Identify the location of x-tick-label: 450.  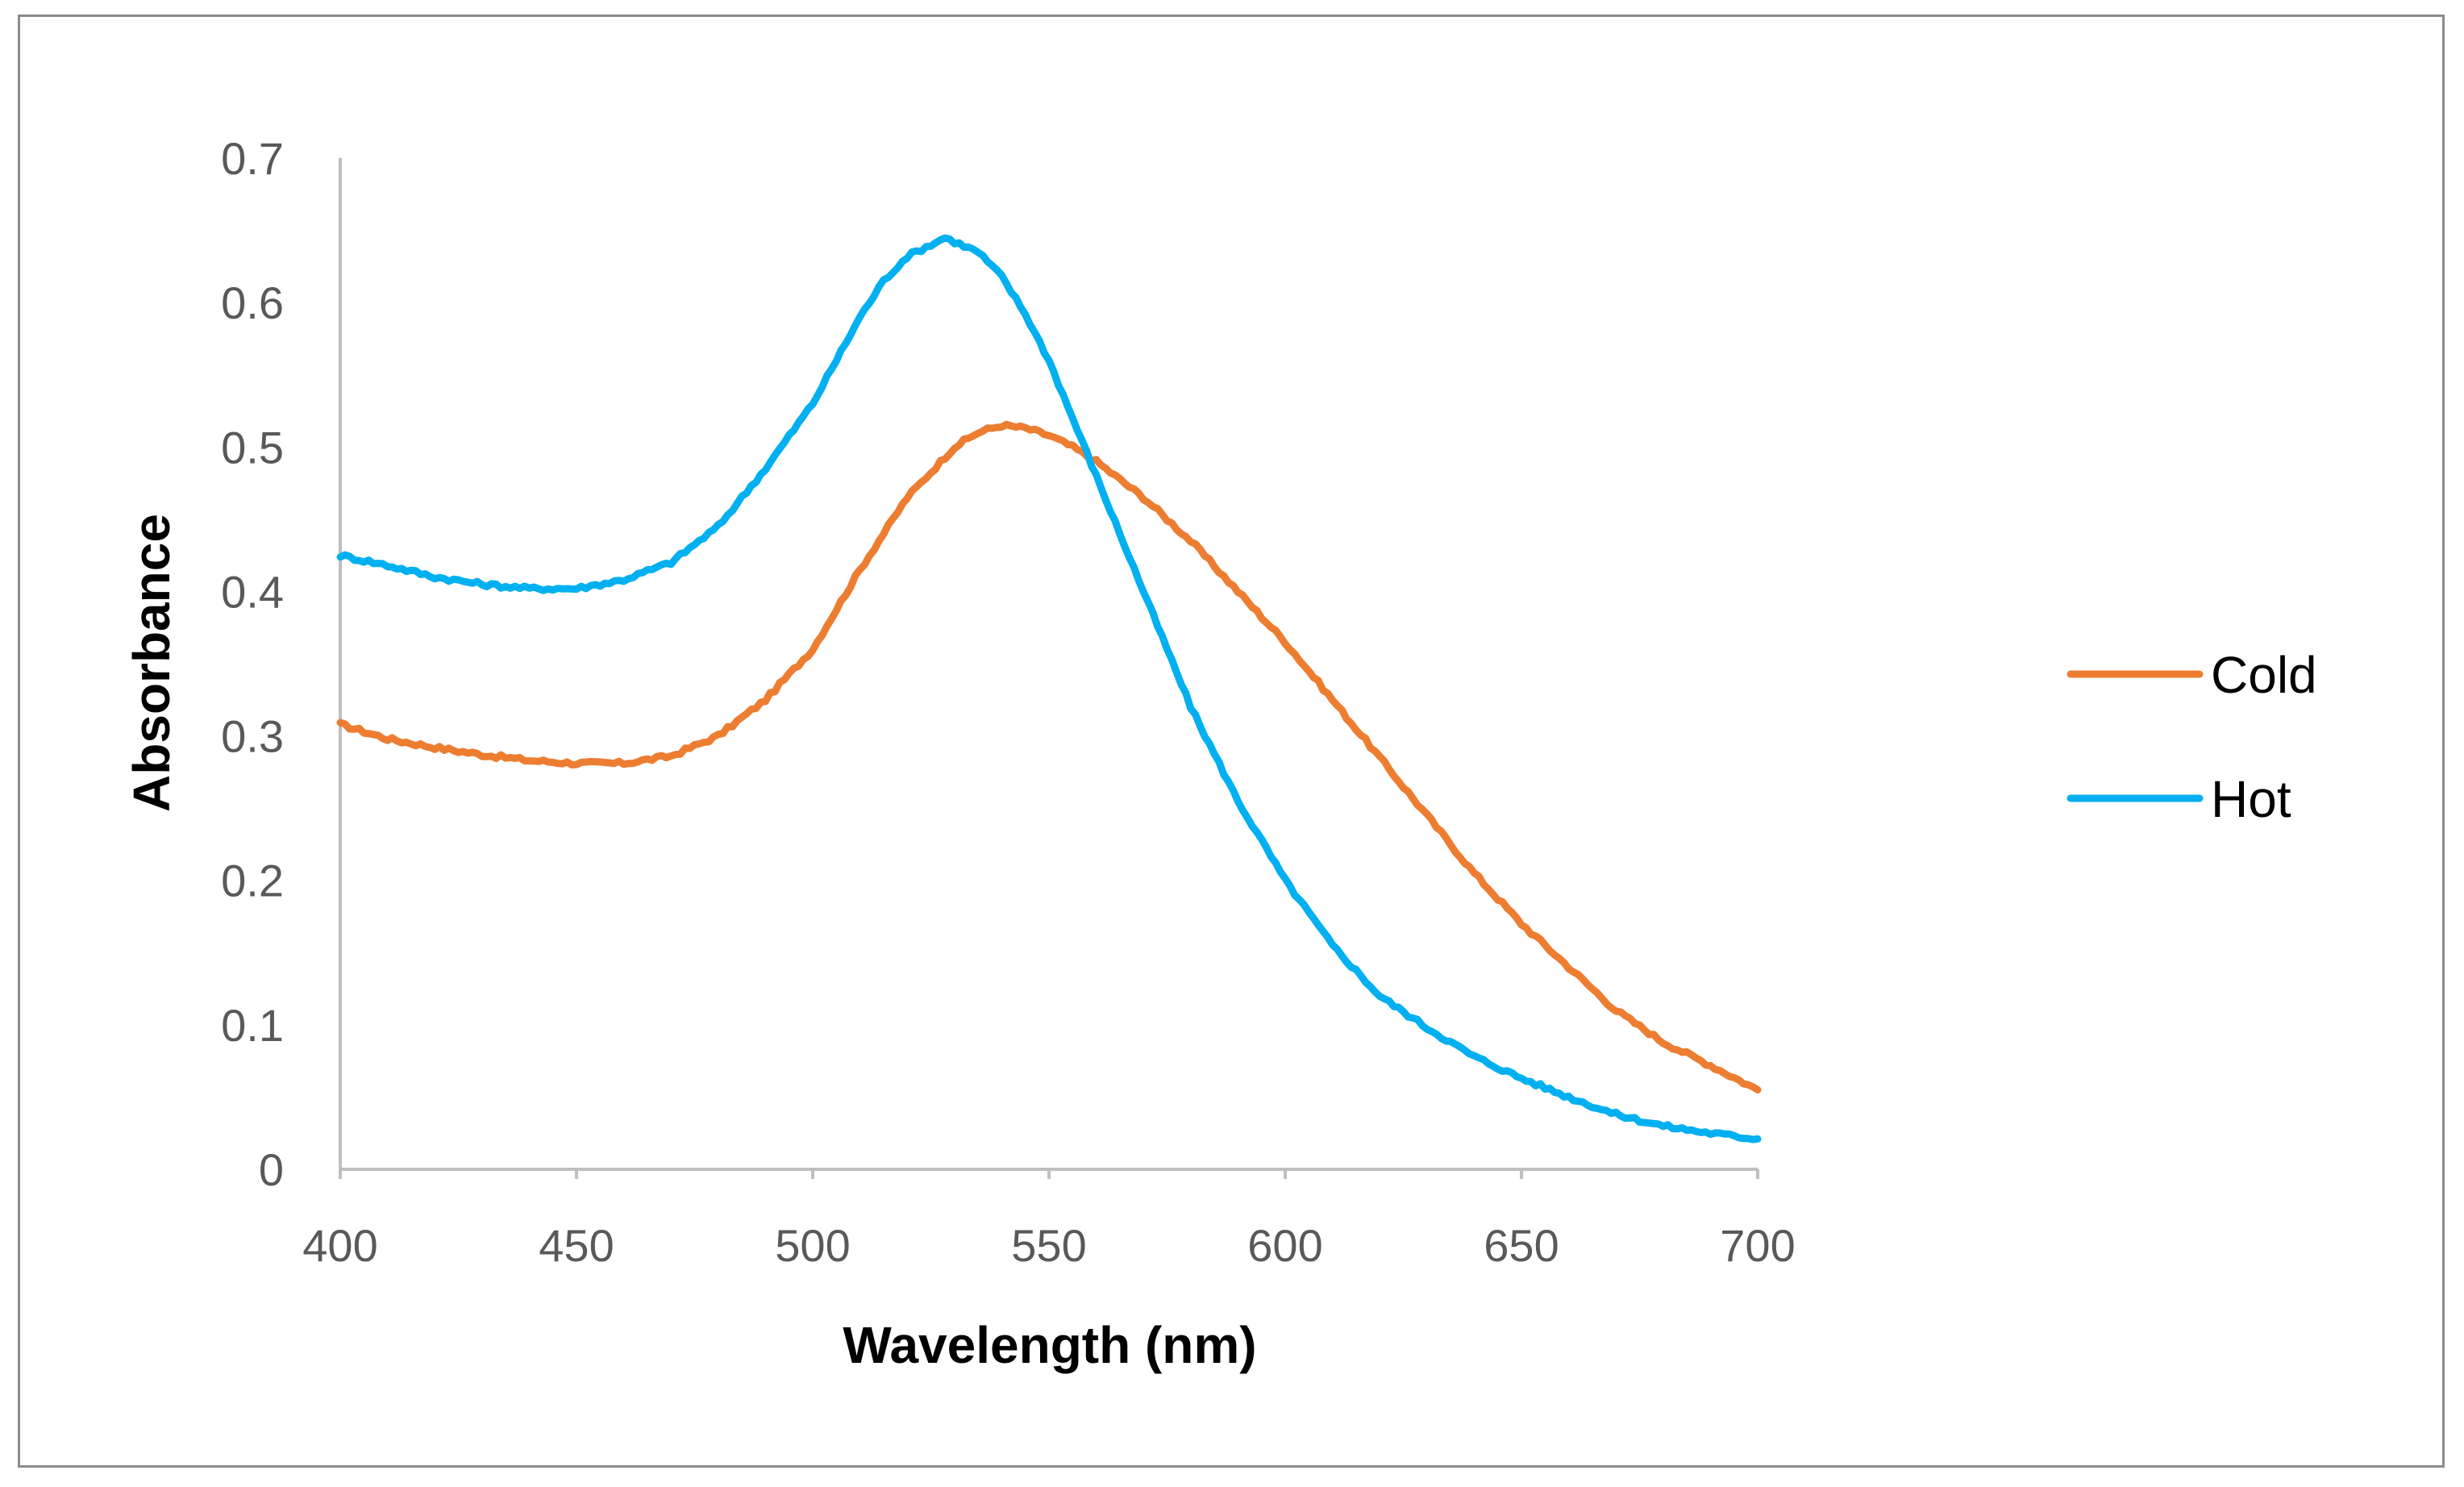
(576, 1246).